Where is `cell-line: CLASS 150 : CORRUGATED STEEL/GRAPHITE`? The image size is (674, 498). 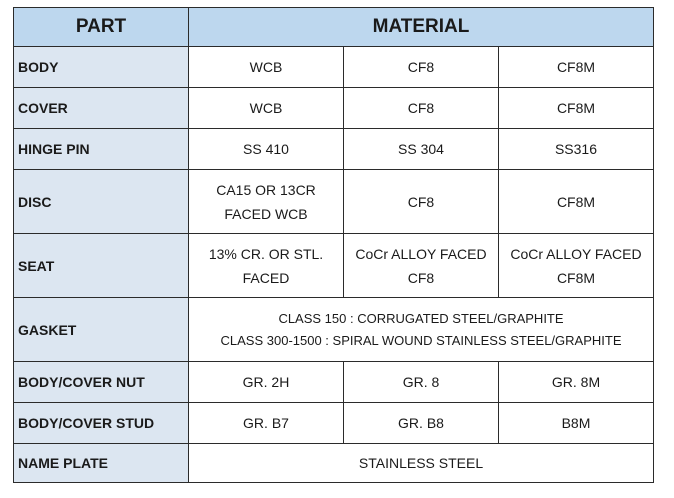 cell-line: CLASS 150 : CORRUGATED STEEL/GRAPHITE is located at coordinates (421, 318).